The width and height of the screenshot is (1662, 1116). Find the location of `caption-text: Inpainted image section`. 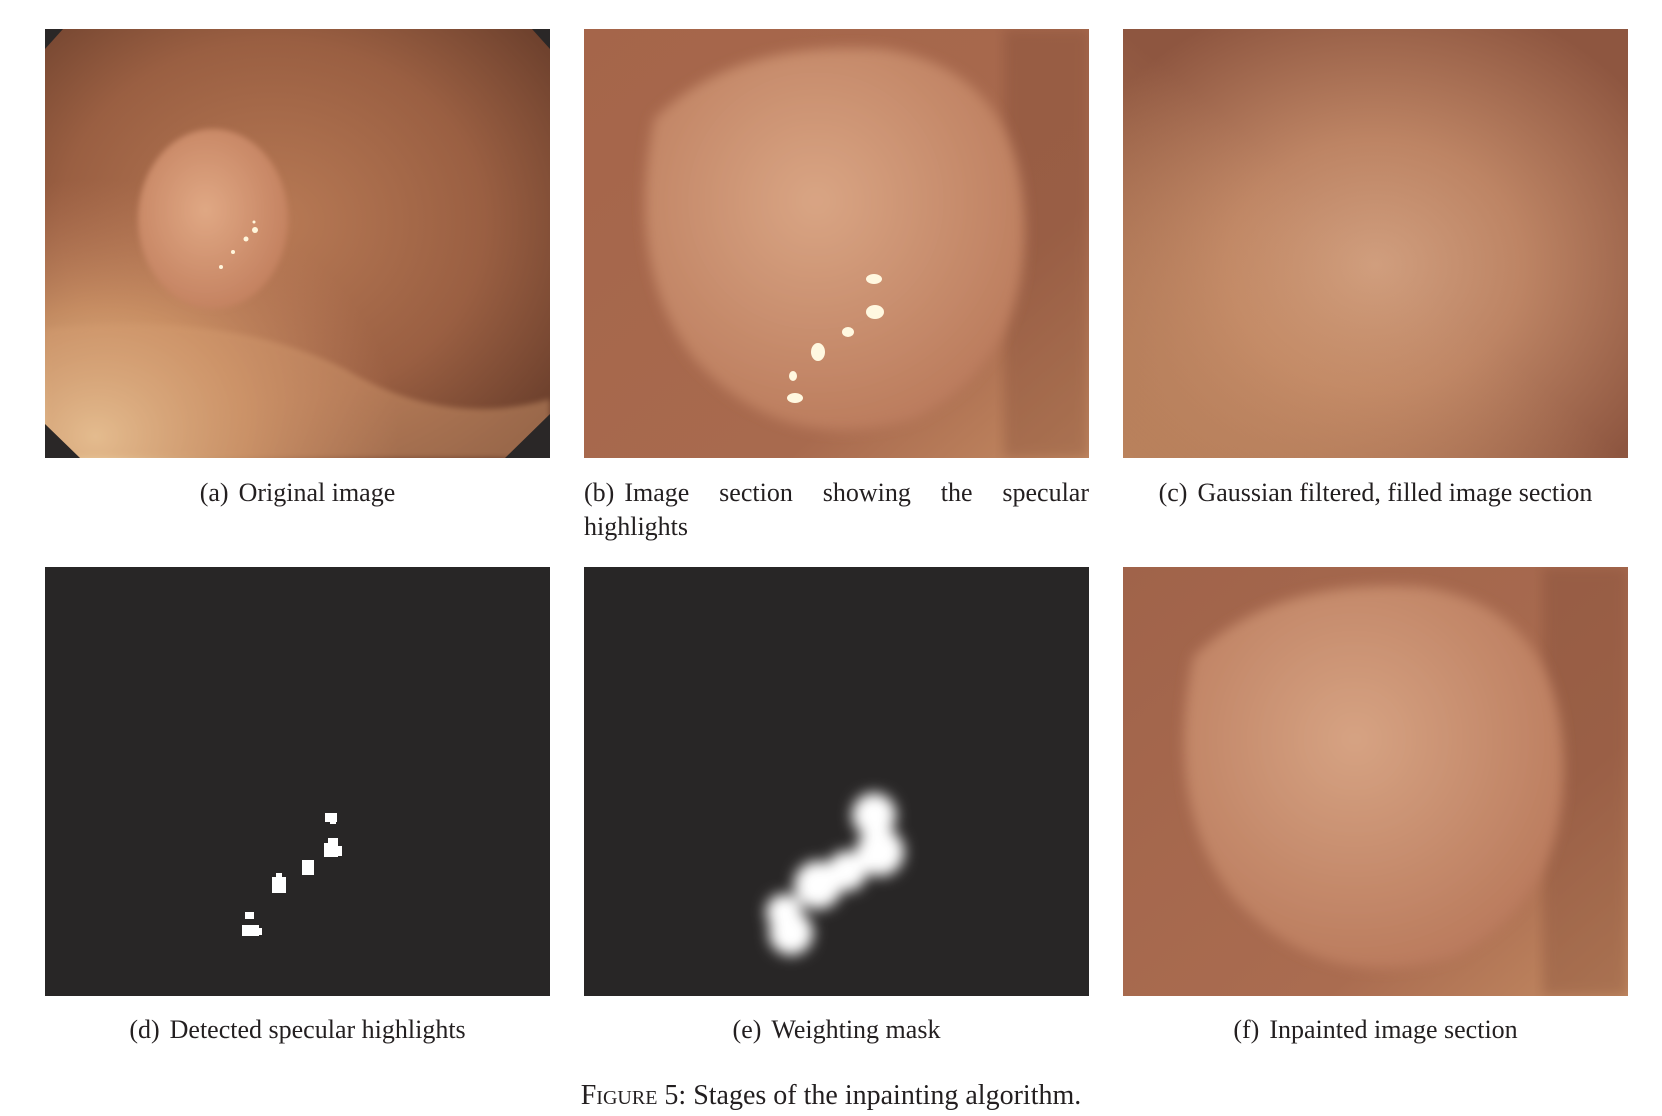

caption-text: Inpainted image section is located at coordinates (1393, 1029).